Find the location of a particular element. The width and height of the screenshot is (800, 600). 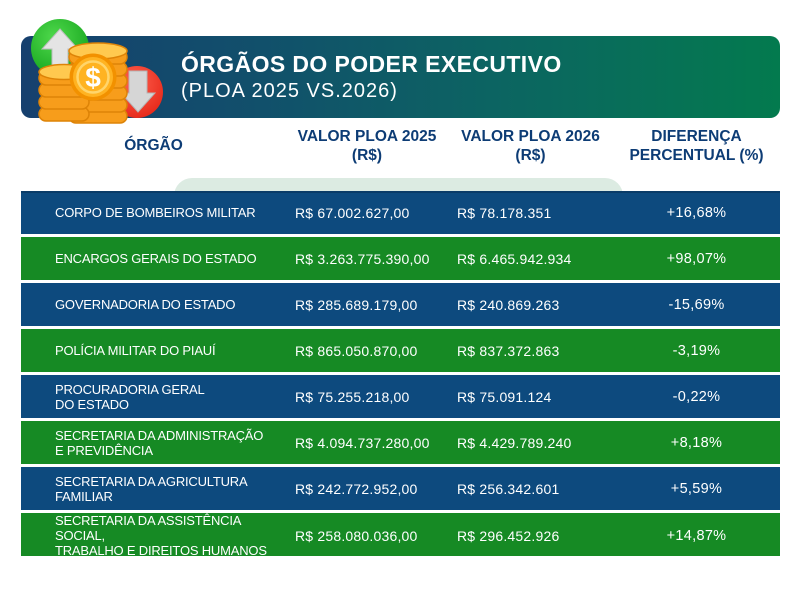

diferenca-cell: +8,18% is located at coordinates (696, 442).